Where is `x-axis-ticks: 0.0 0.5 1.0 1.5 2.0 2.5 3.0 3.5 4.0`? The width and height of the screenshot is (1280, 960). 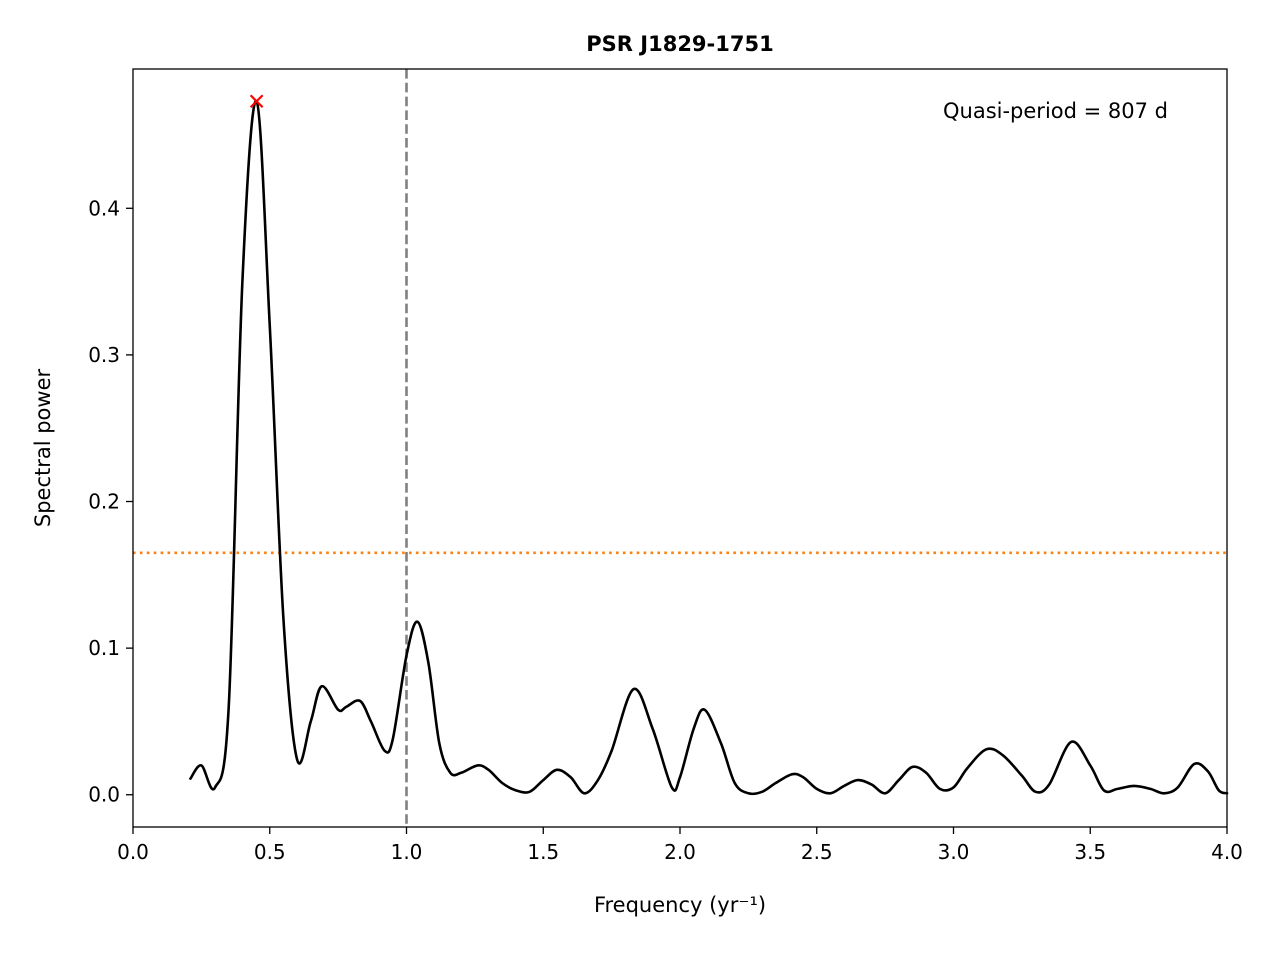
x-axis-ticks: 0.0 0.5 1.0 1.5 2.0 2.5 3.0 3.5 4.0 is located at coordinates (680, 845).